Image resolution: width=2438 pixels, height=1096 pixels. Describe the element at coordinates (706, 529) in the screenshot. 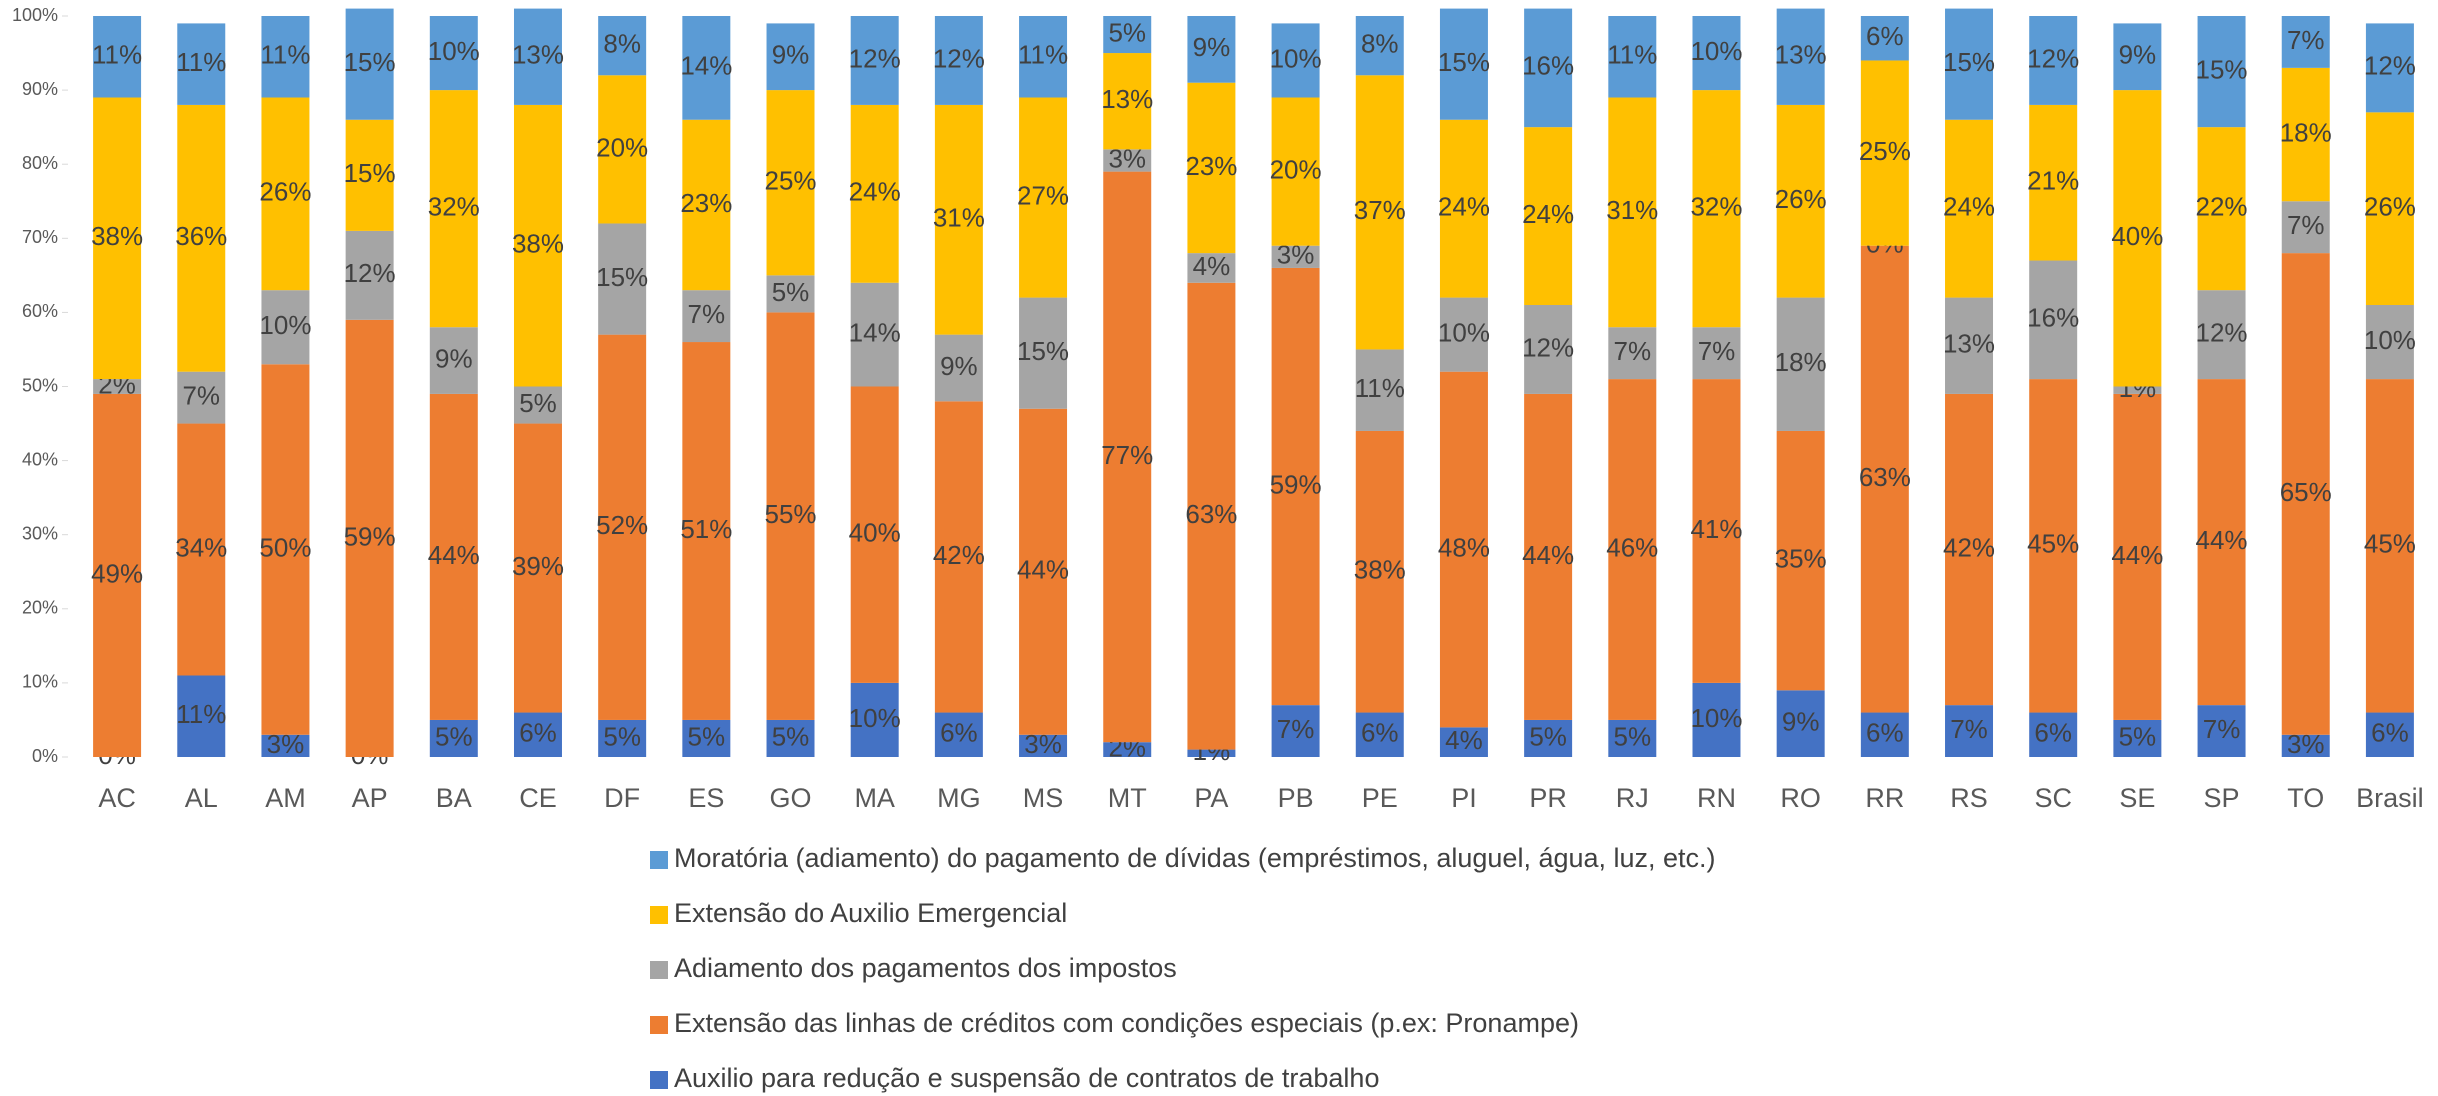

I see `value-label: 51%` at that location.